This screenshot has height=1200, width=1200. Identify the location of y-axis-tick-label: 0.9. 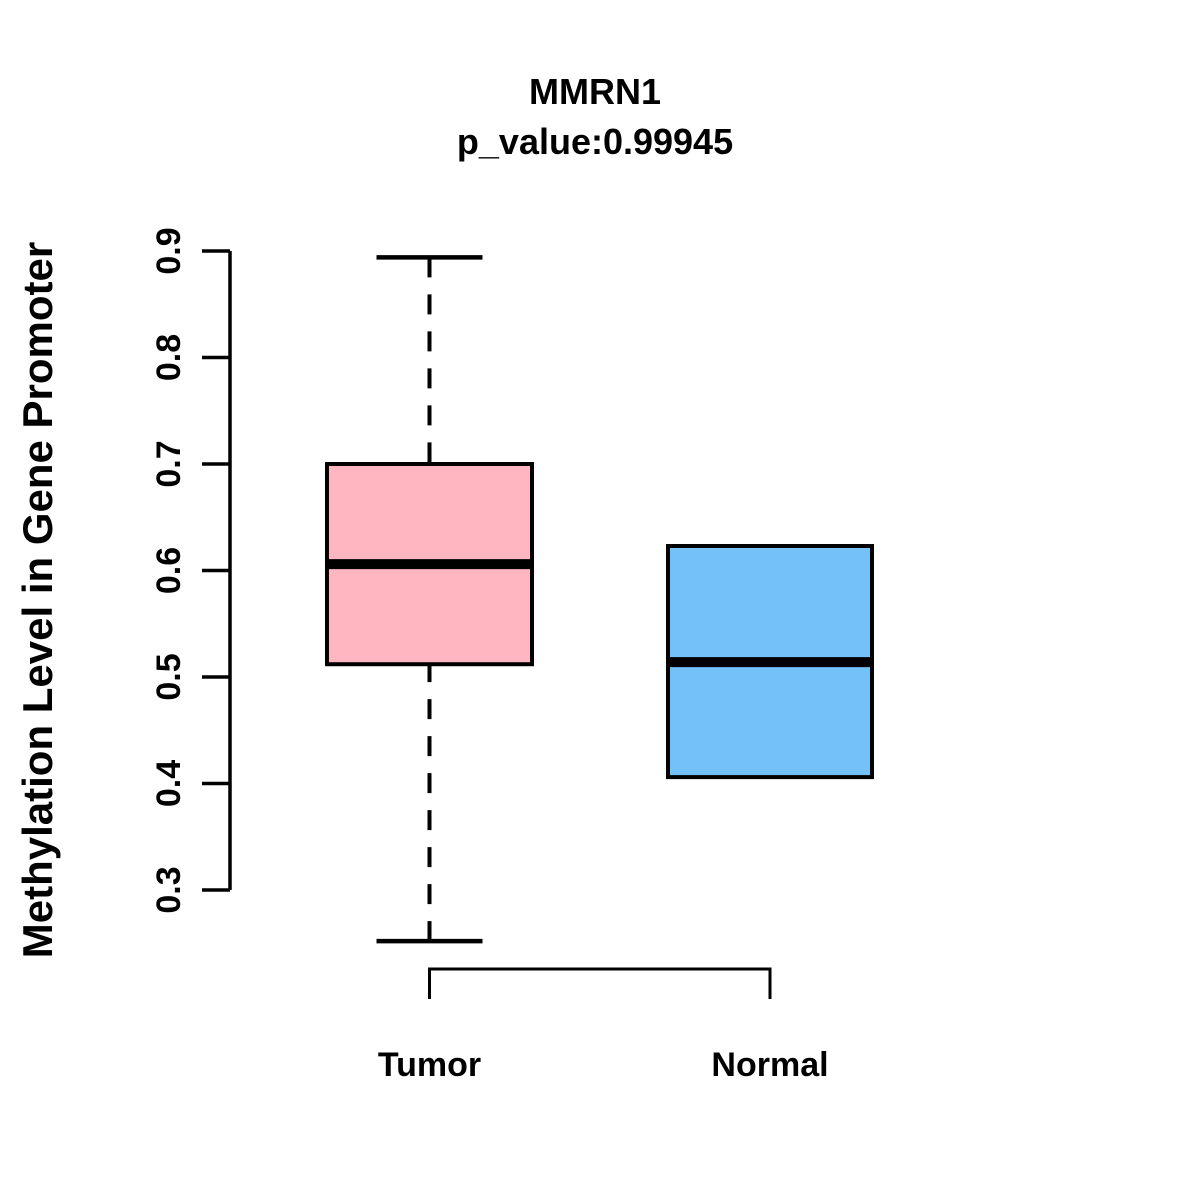
(169, 250).